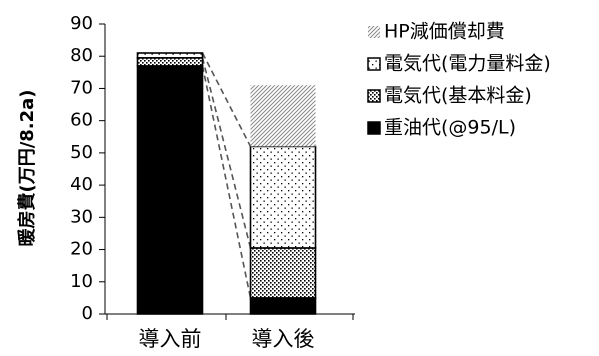 This screenshot has height=356, width=599. I want to click on y-tick-label: 70, so click(81, 87).